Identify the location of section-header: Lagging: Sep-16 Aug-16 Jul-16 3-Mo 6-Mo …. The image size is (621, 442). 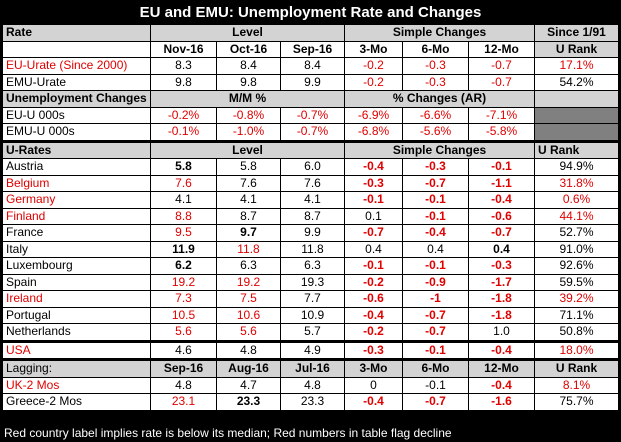
(310, 368).